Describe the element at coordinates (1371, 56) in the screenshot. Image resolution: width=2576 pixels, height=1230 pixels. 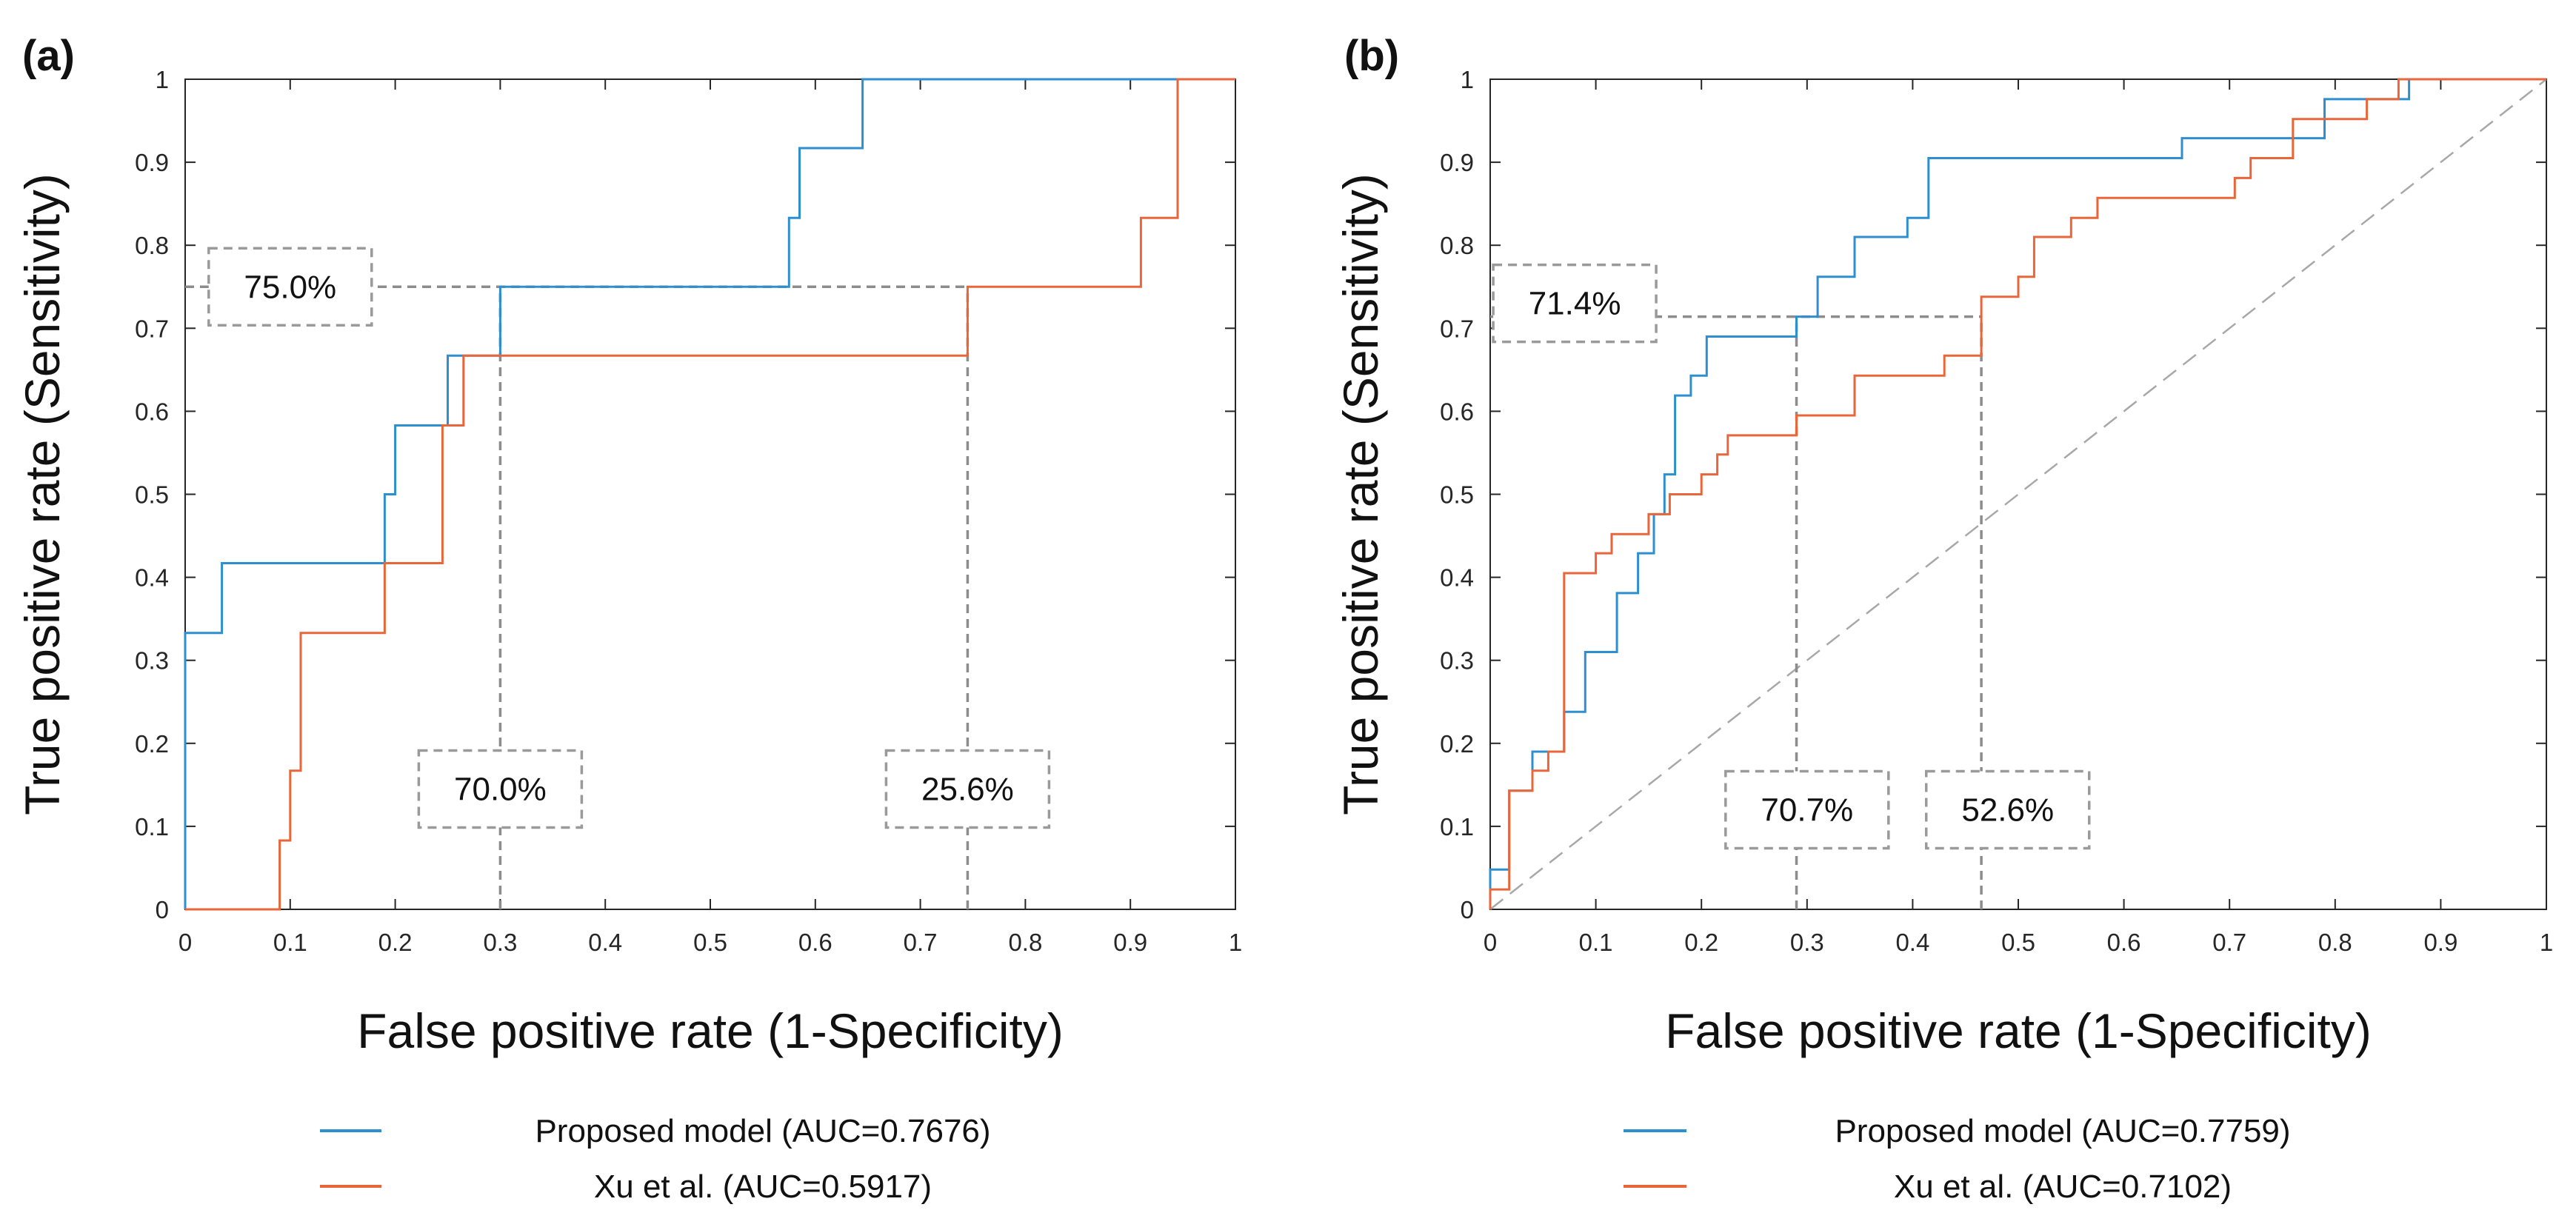
I see `panel-label: (b)` at that location.